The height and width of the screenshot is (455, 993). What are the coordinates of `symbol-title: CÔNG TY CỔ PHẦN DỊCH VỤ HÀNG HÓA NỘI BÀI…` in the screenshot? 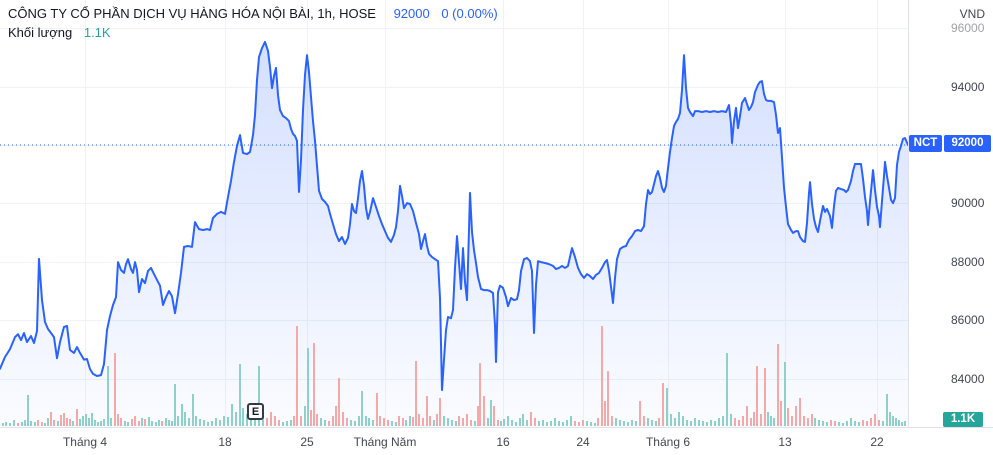 It's located at (192, 13).